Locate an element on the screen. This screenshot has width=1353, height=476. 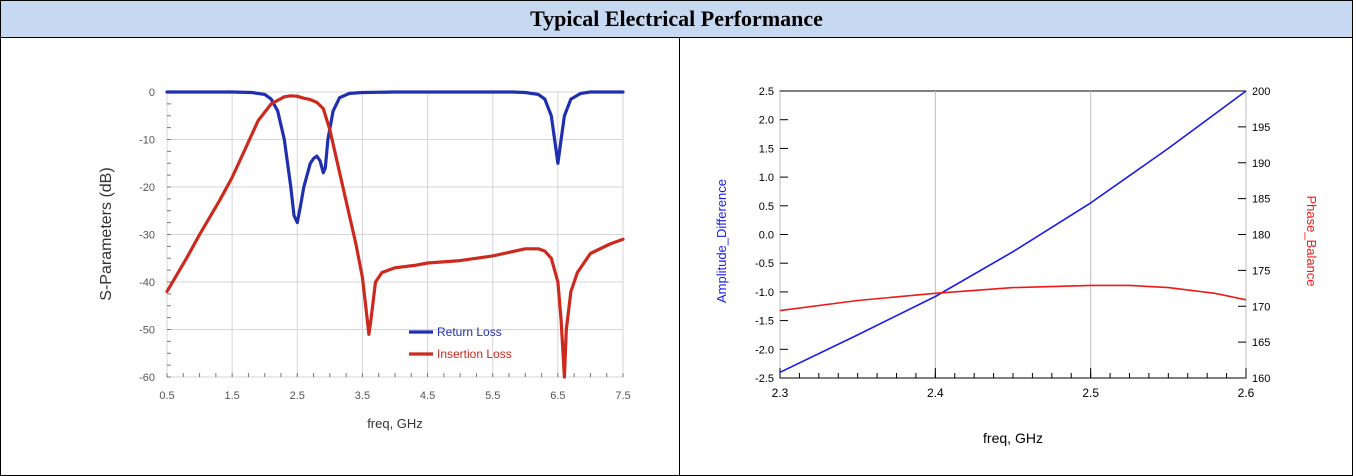
y-right-tick-label: 195 is located at coordinates (1261, 128).